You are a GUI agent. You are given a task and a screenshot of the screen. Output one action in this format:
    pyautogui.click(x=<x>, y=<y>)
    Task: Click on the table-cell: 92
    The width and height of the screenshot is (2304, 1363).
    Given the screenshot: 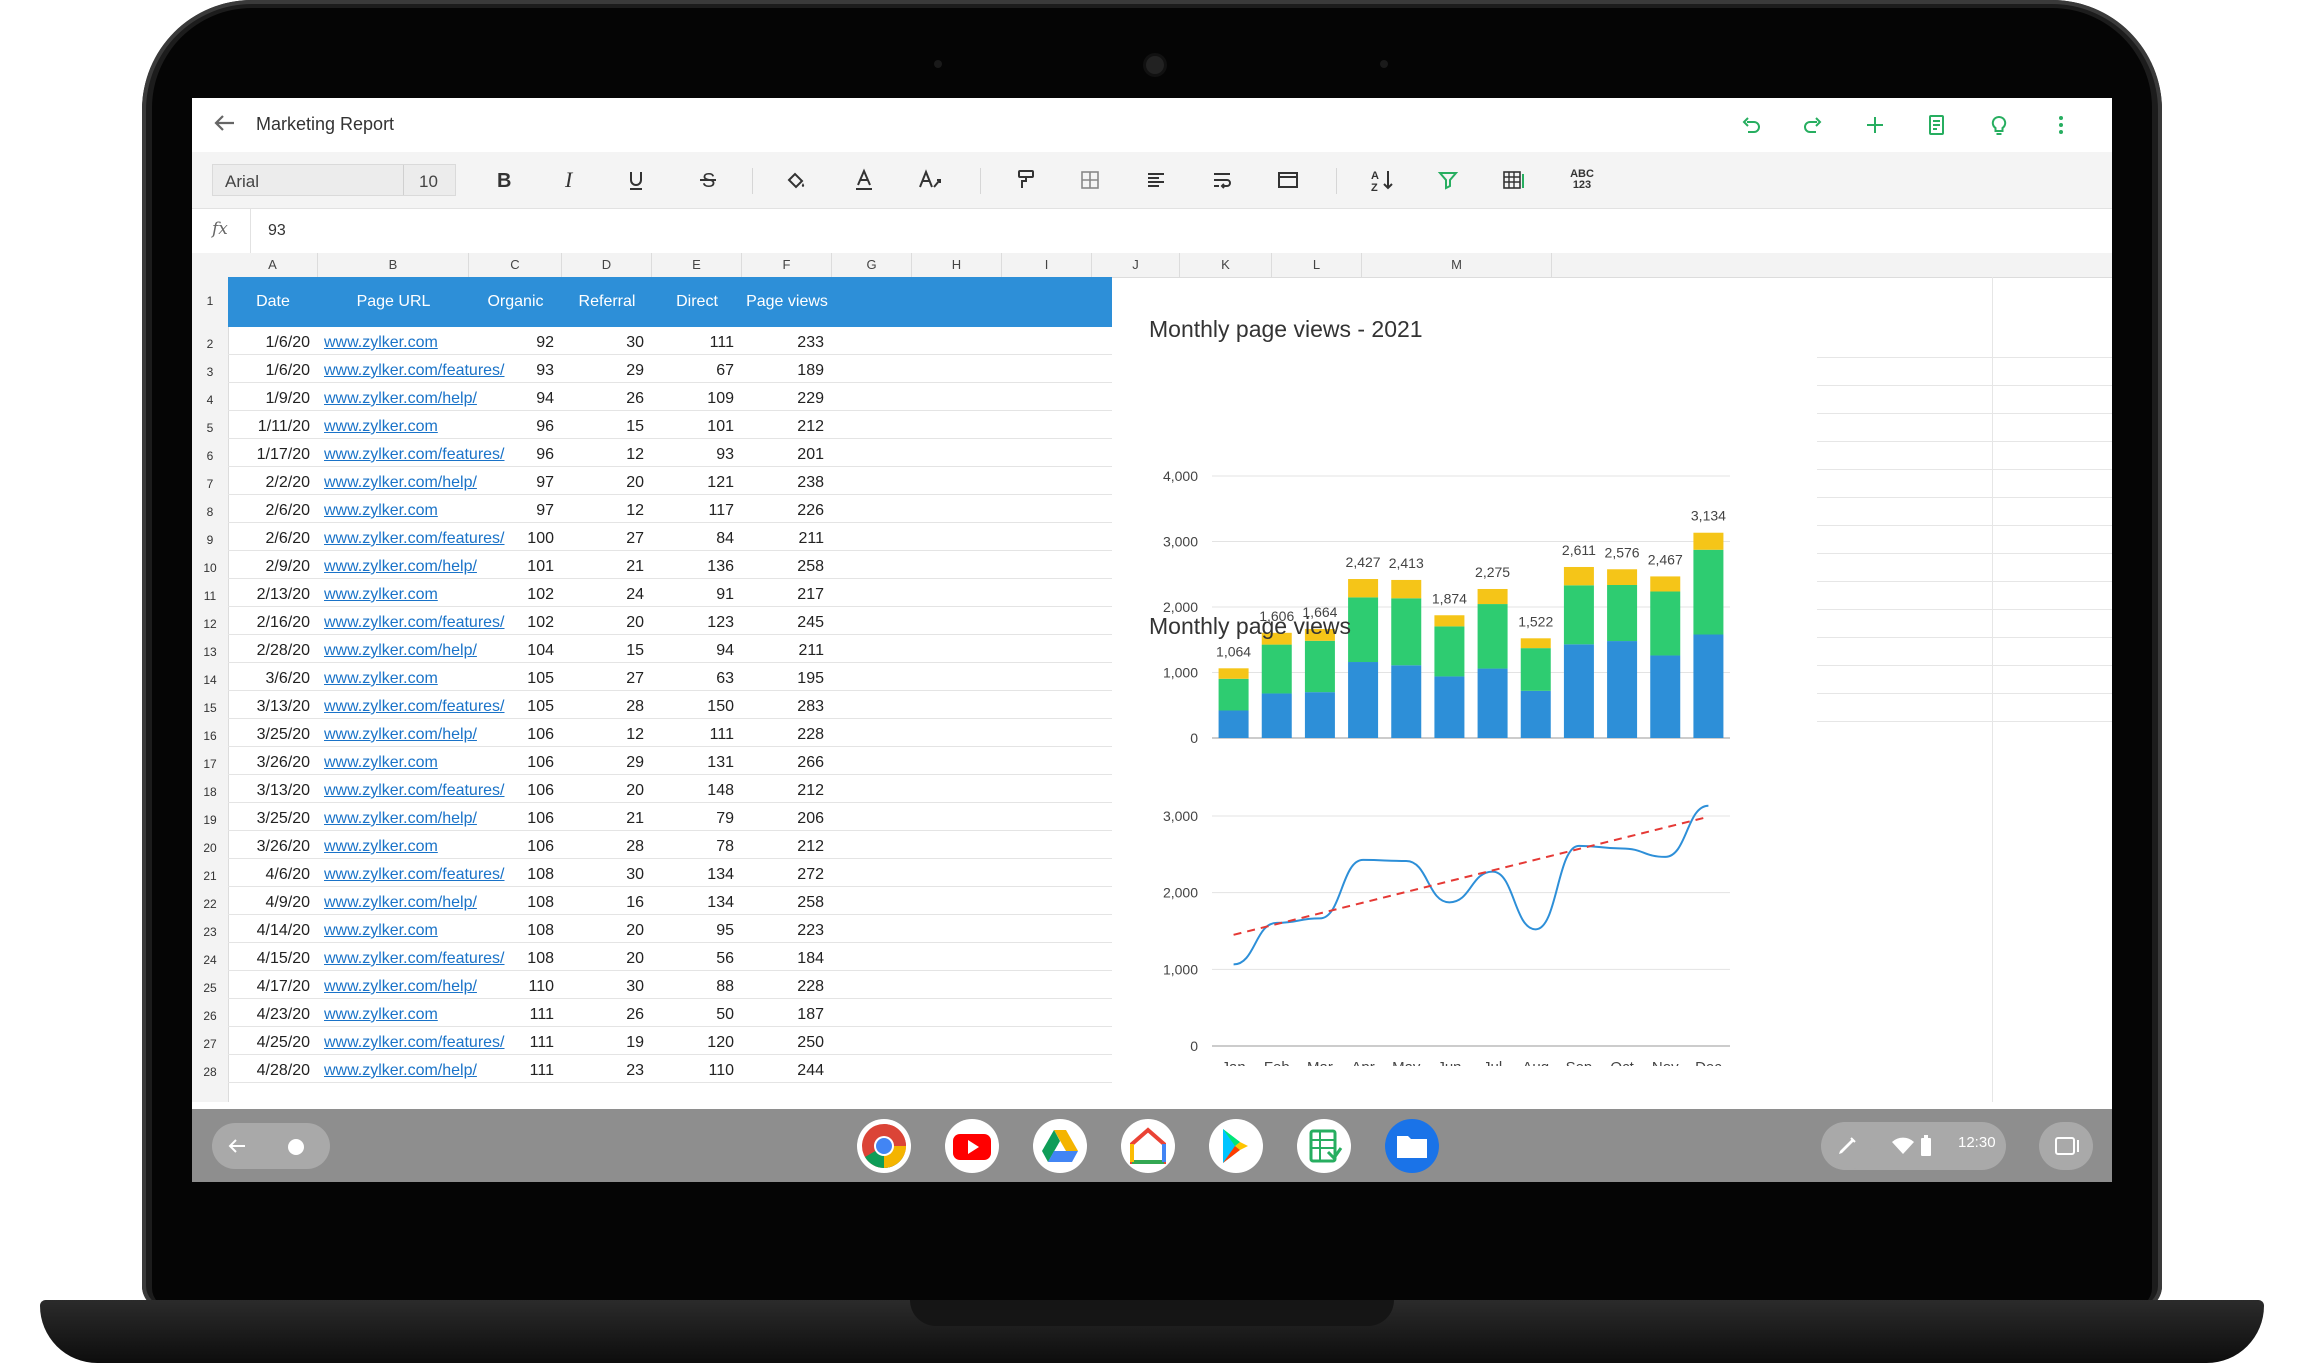 What is the action you would take?
    pyautogui.click(x=545, y=342)
    